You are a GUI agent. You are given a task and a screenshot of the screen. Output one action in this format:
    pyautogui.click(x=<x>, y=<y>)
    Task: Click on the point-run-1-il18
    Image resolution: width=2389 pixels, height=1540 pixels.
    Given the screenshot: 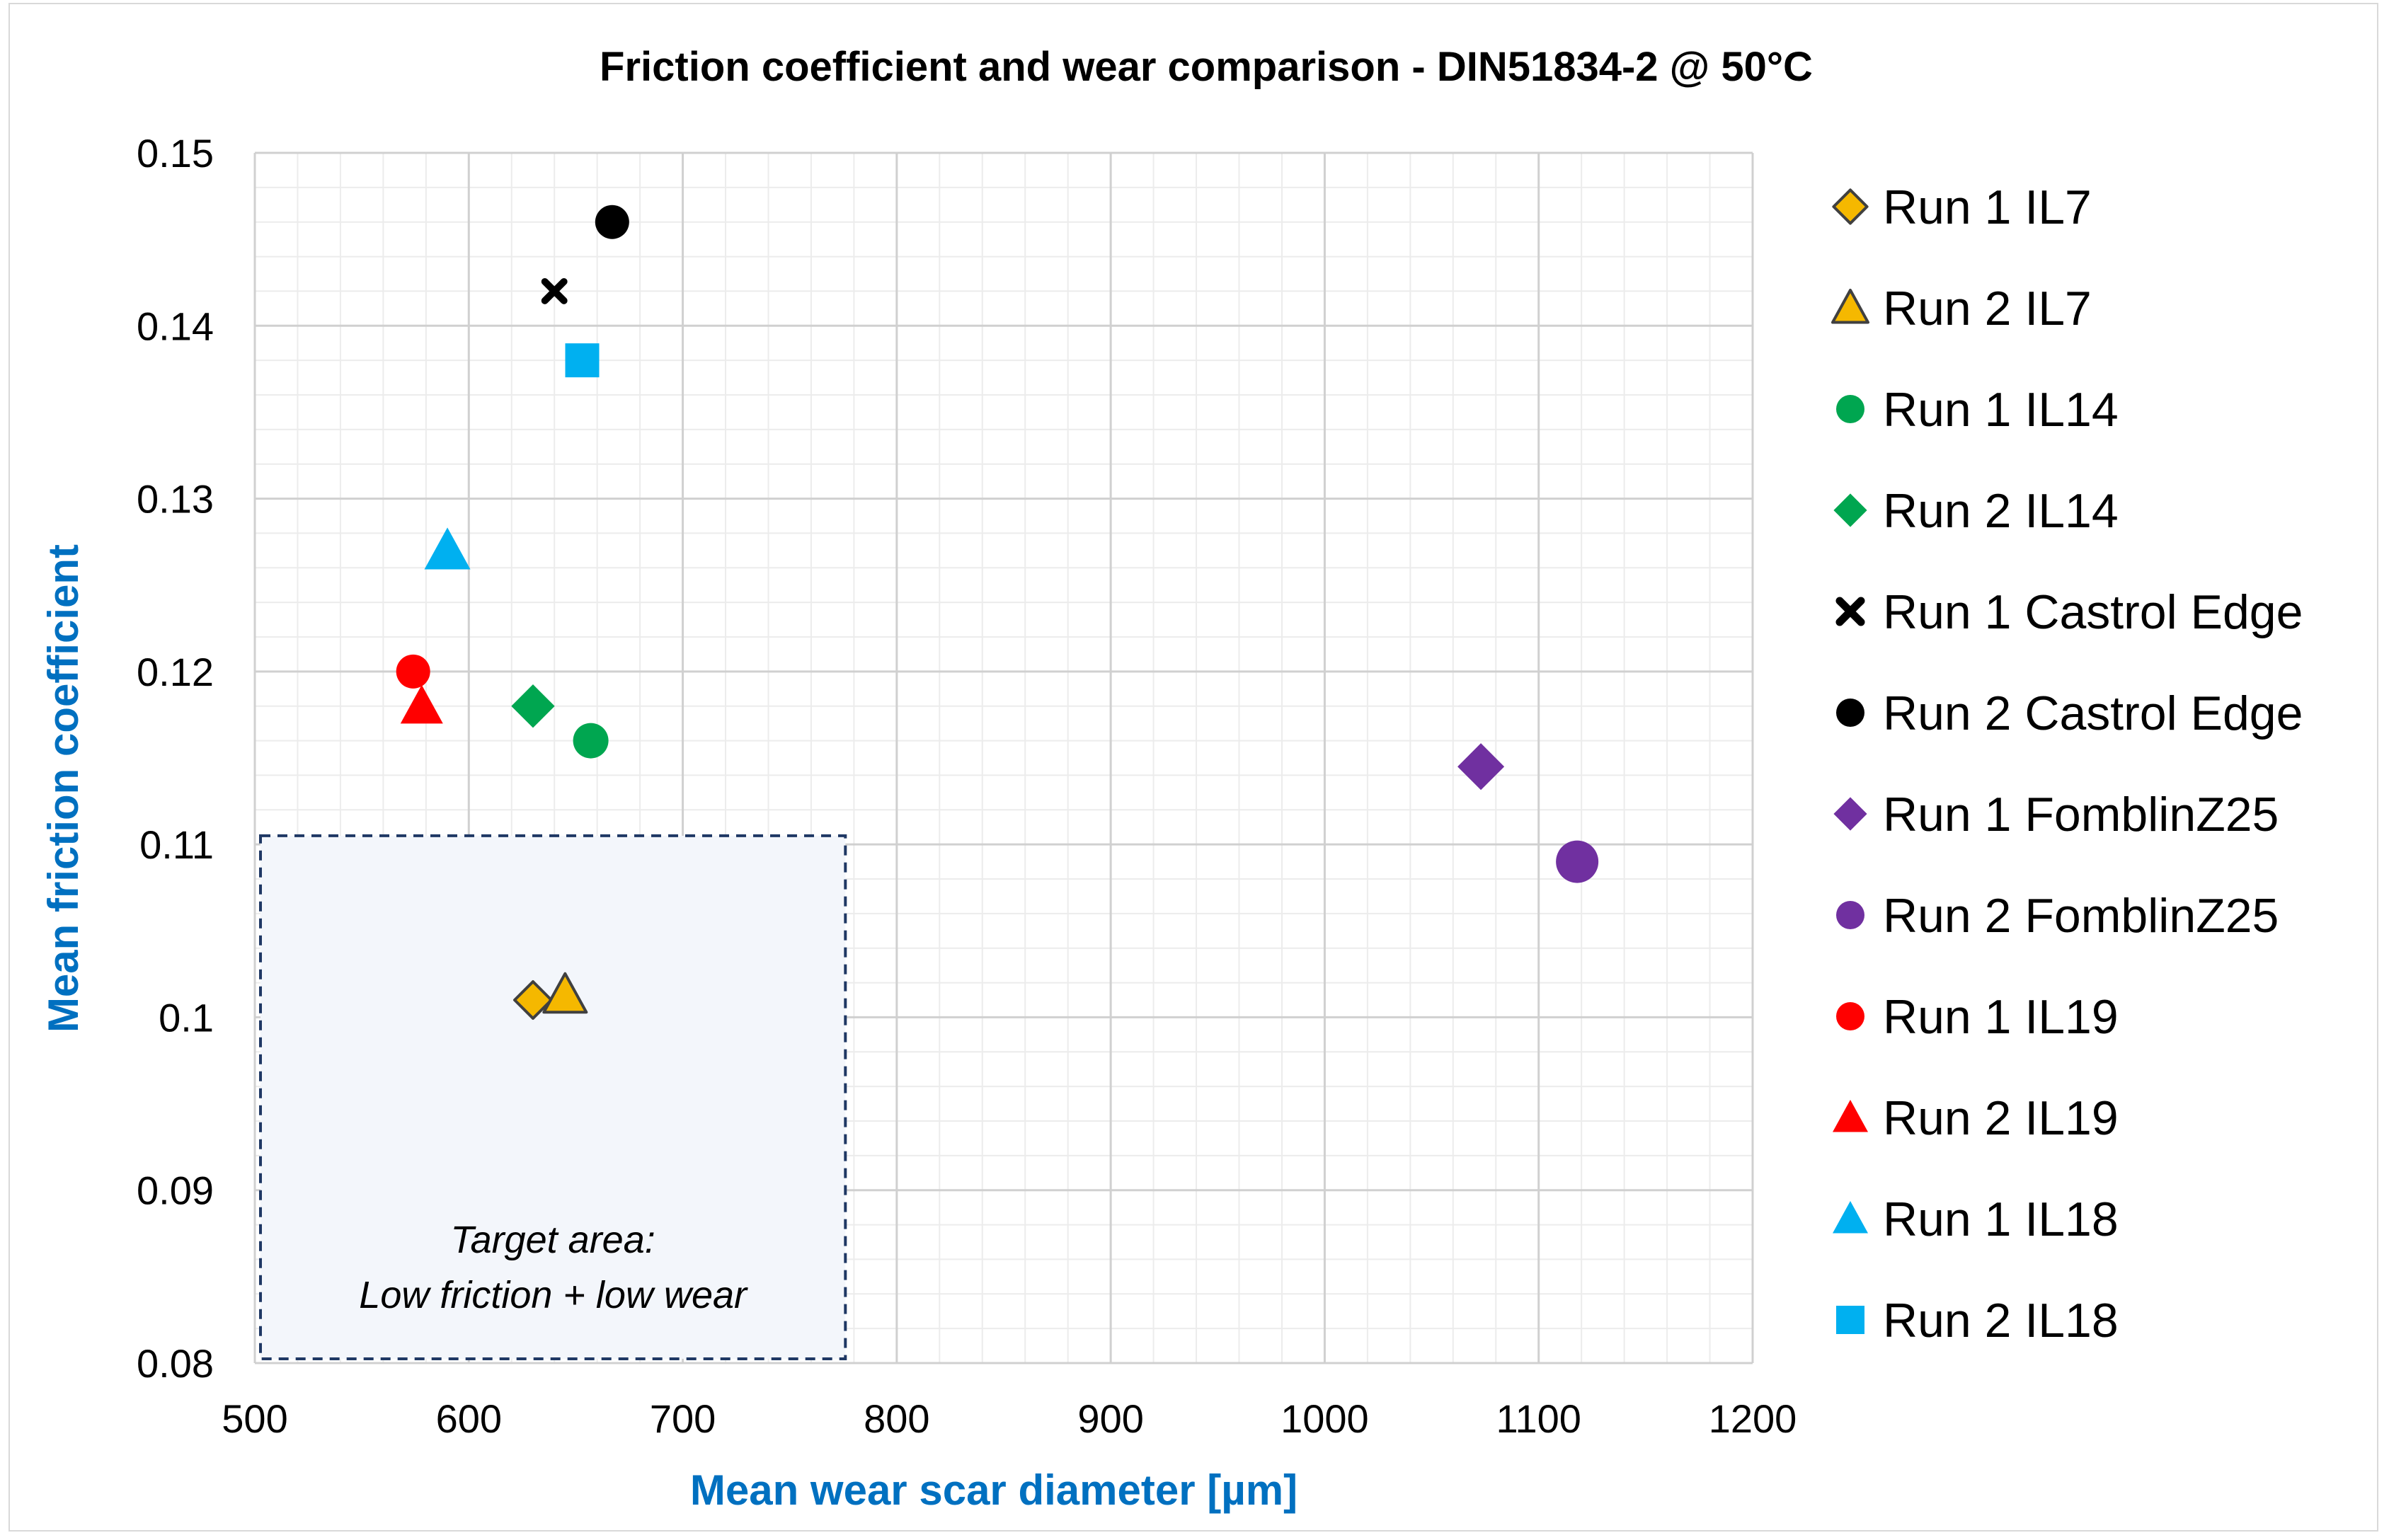 What is the action you would take?
    pyautogui.click(x=447, y=548)
    